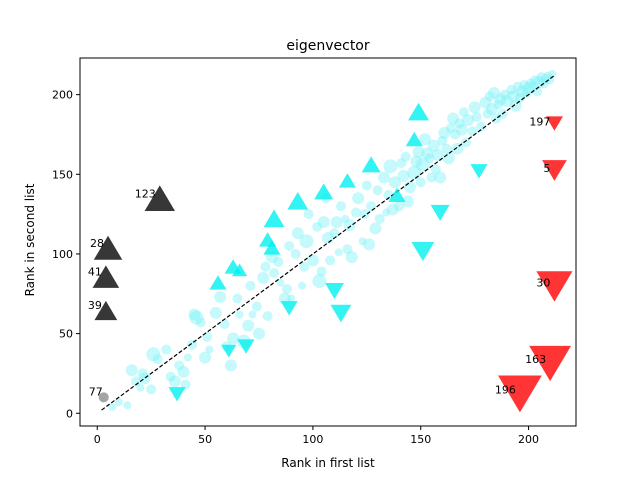  I want to click on x-tick-label: 50, so click(205, 439).